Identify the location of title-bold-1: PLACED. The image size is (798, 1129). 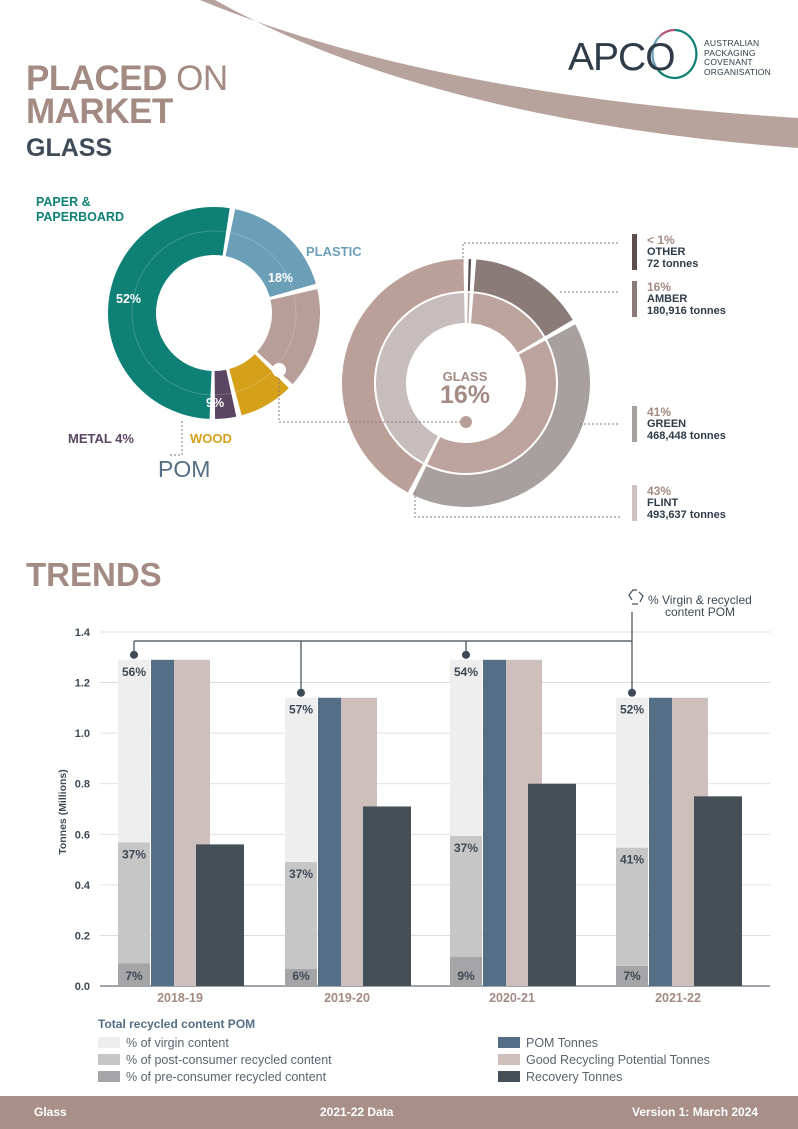
(96, 78).